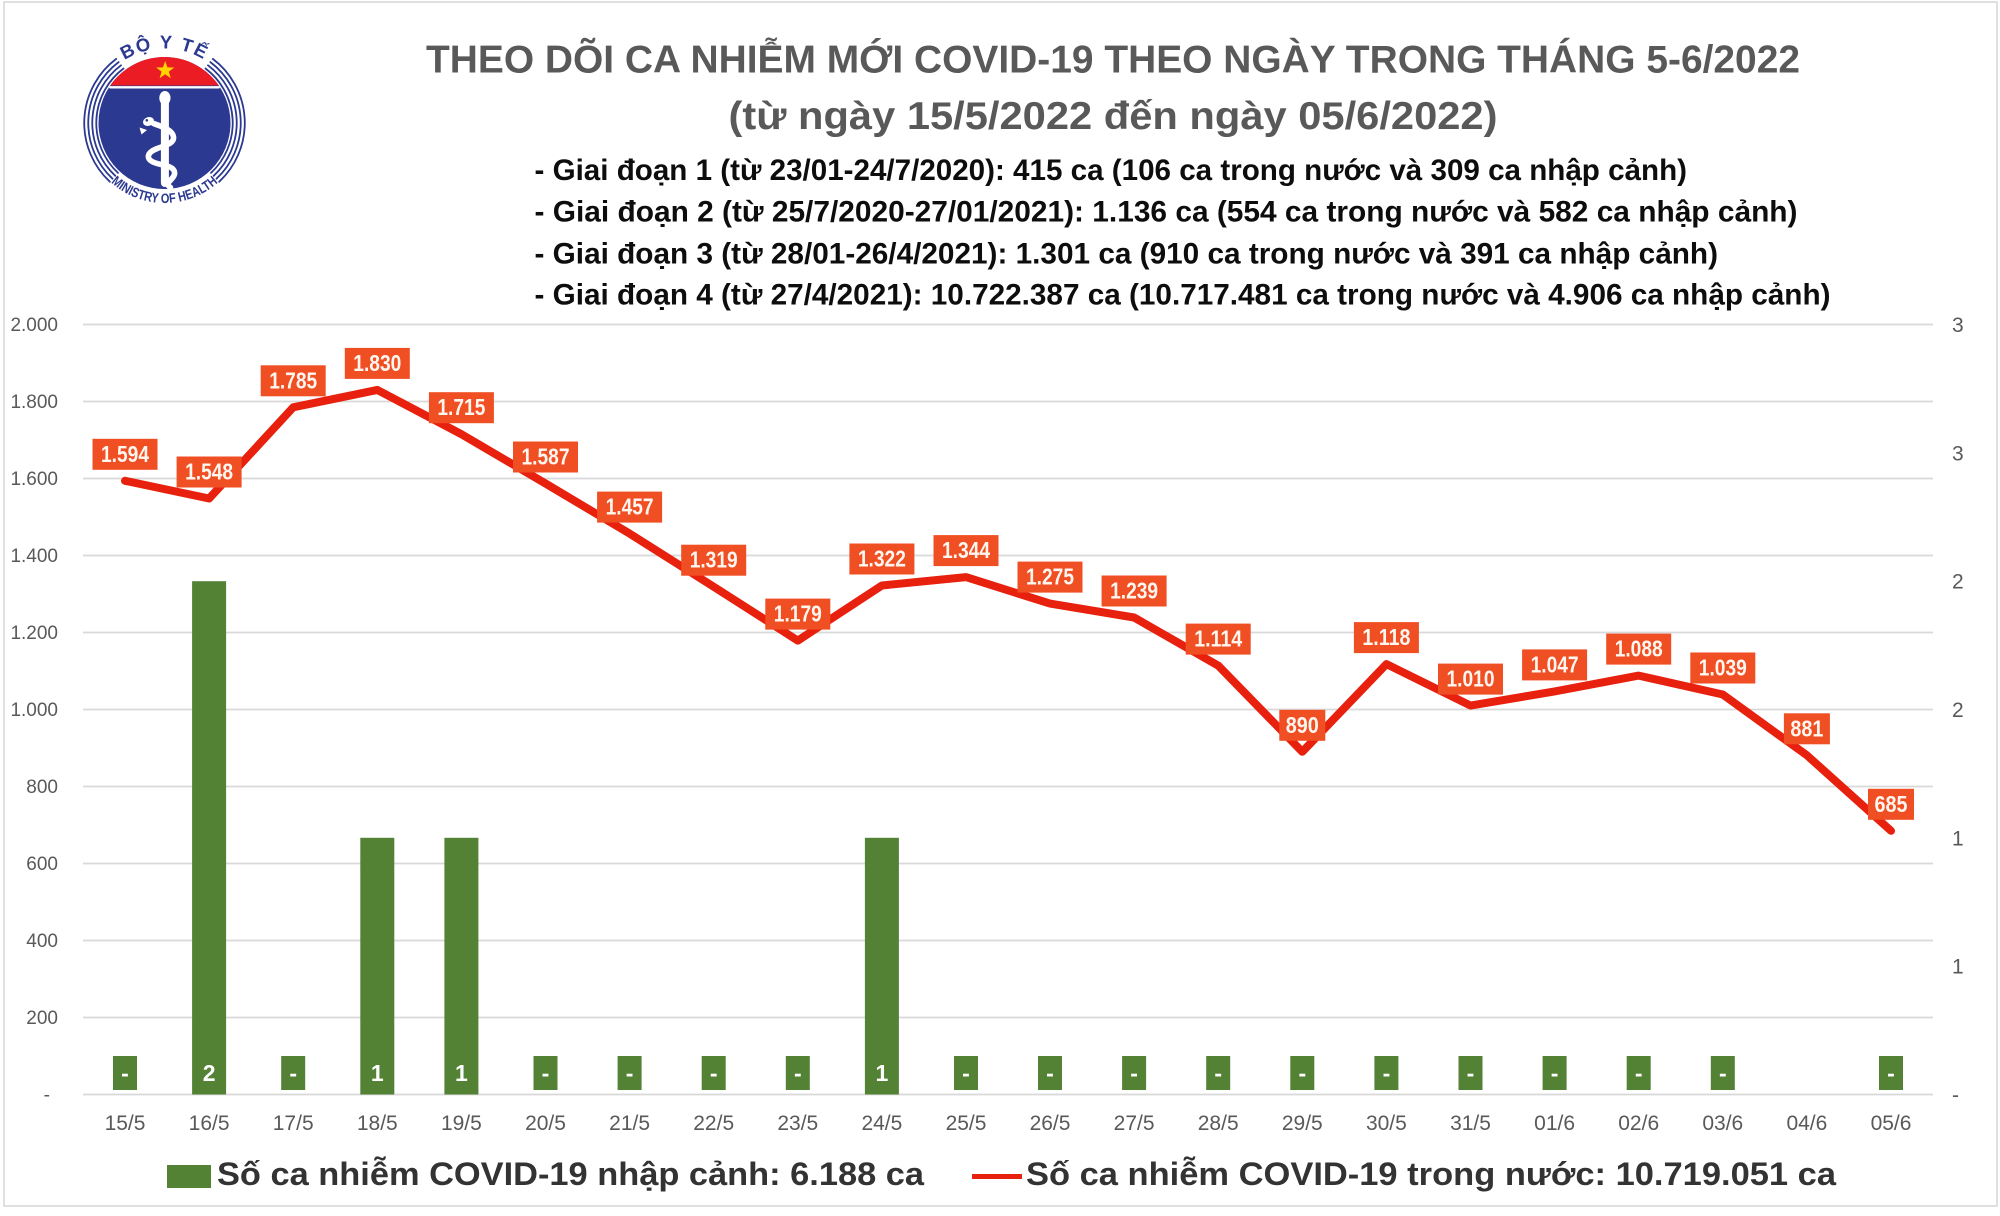 The width and height of the screenshot is (2000, 1216). What do you see at coordinates (714, 560) in the screenshot?
I see `svg-text: 1.319` at bounding box center [714, 560].